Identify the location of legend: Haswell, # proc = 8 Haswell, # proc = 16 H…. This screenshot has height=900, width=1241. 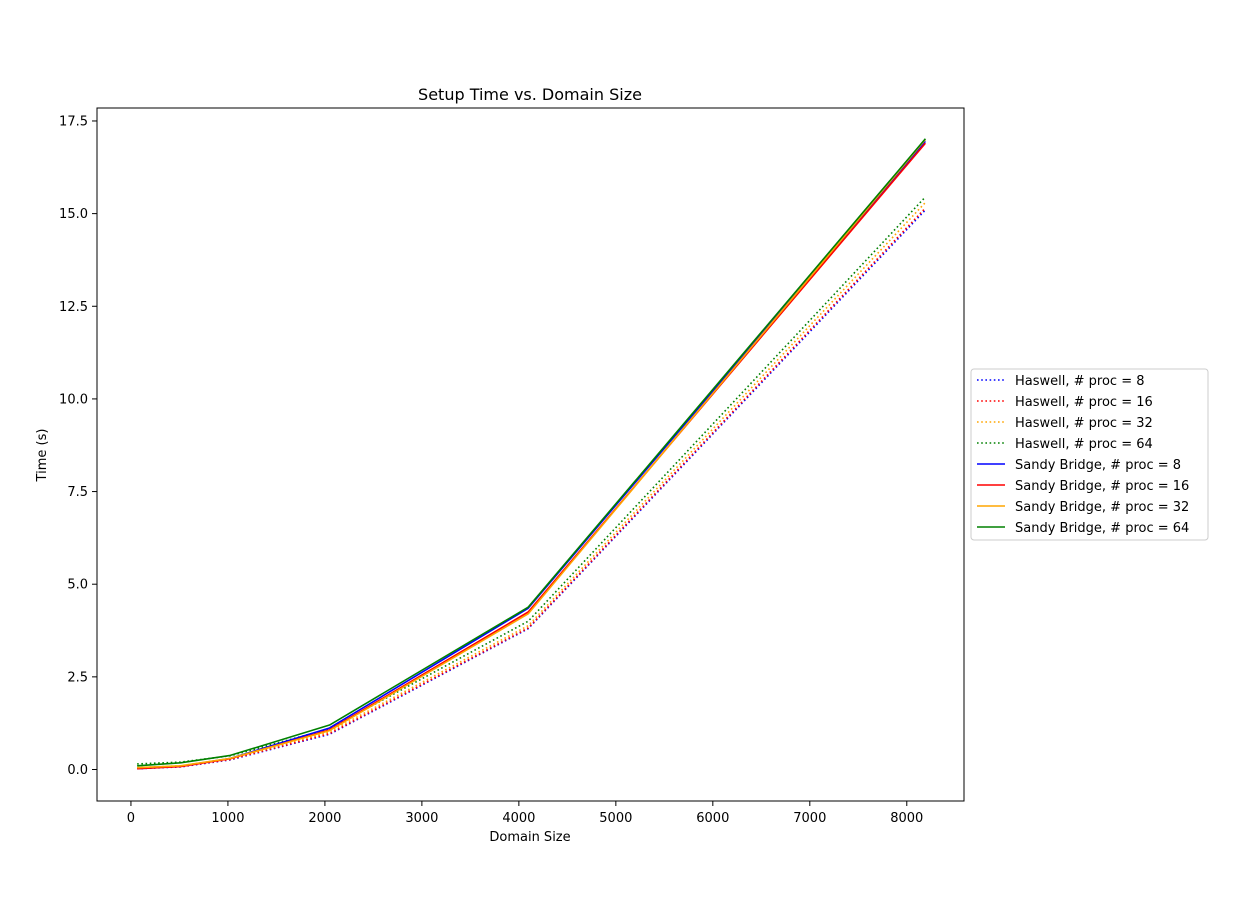
(1089, 454).